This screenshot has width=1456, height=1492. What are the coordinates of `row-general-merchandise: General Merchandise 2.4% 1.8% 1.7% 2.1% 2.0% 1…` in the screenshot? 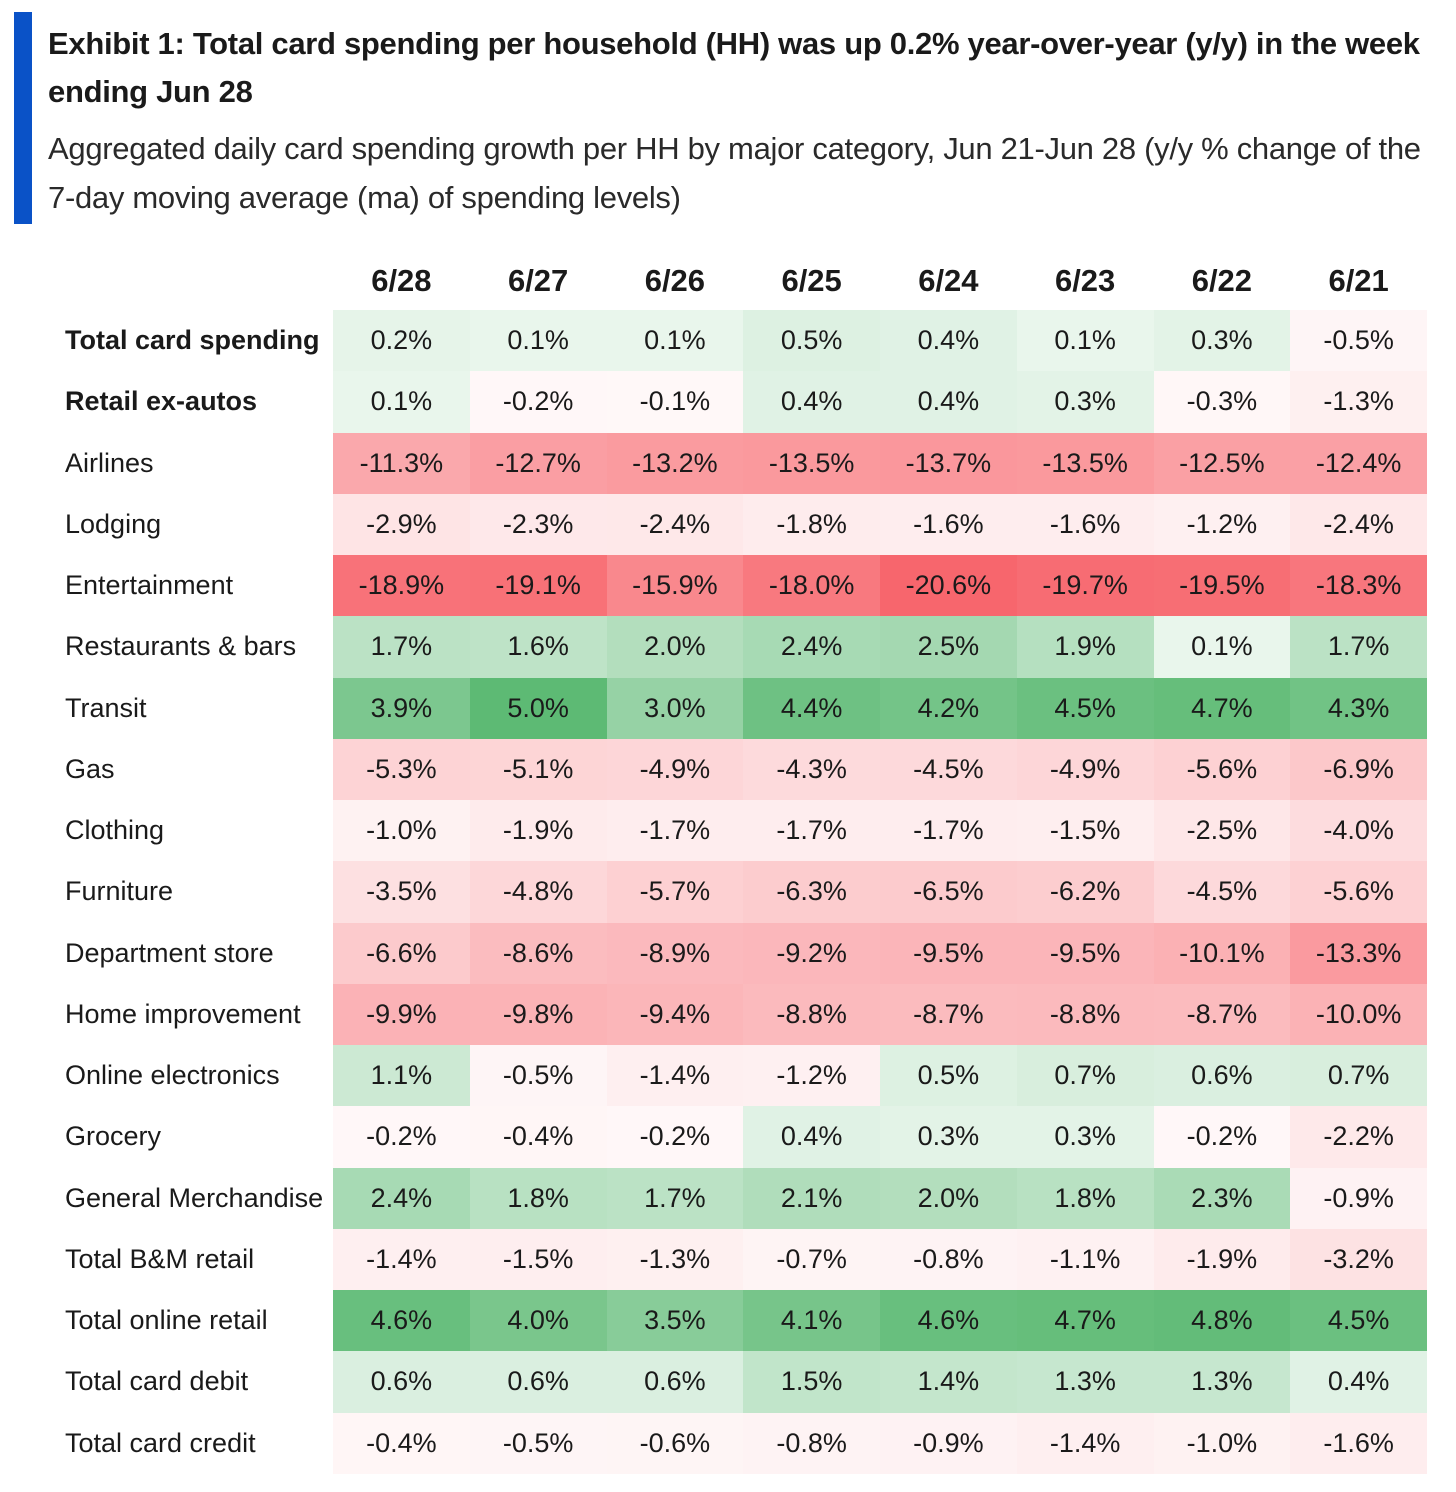 It's located at (743, 1198).